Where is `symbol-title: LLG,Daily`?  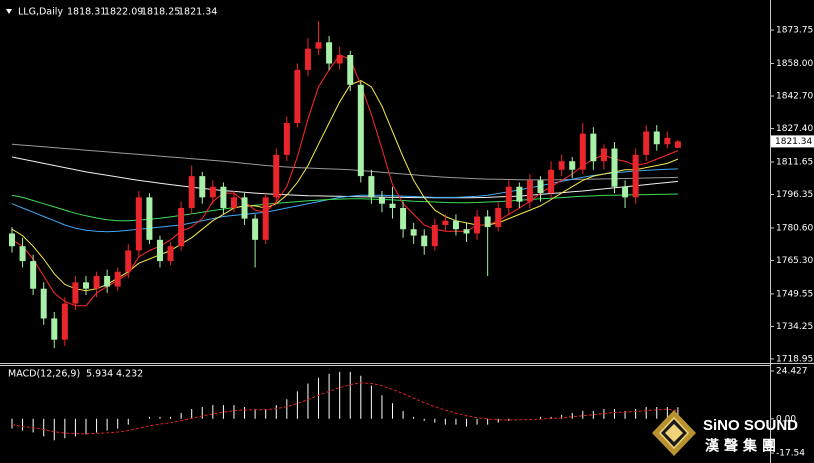 symbol-title: LLG,Daily is located at coordinates (40, 12).